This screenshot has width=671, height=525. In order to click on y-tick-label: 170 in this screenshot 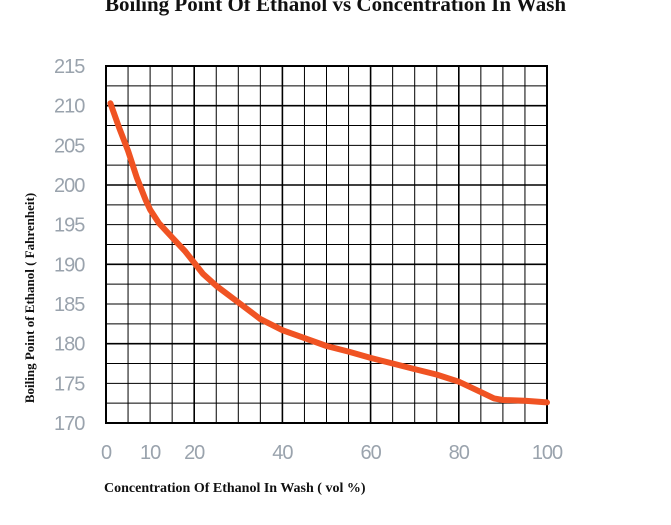, I will do `click(69, 424)`.